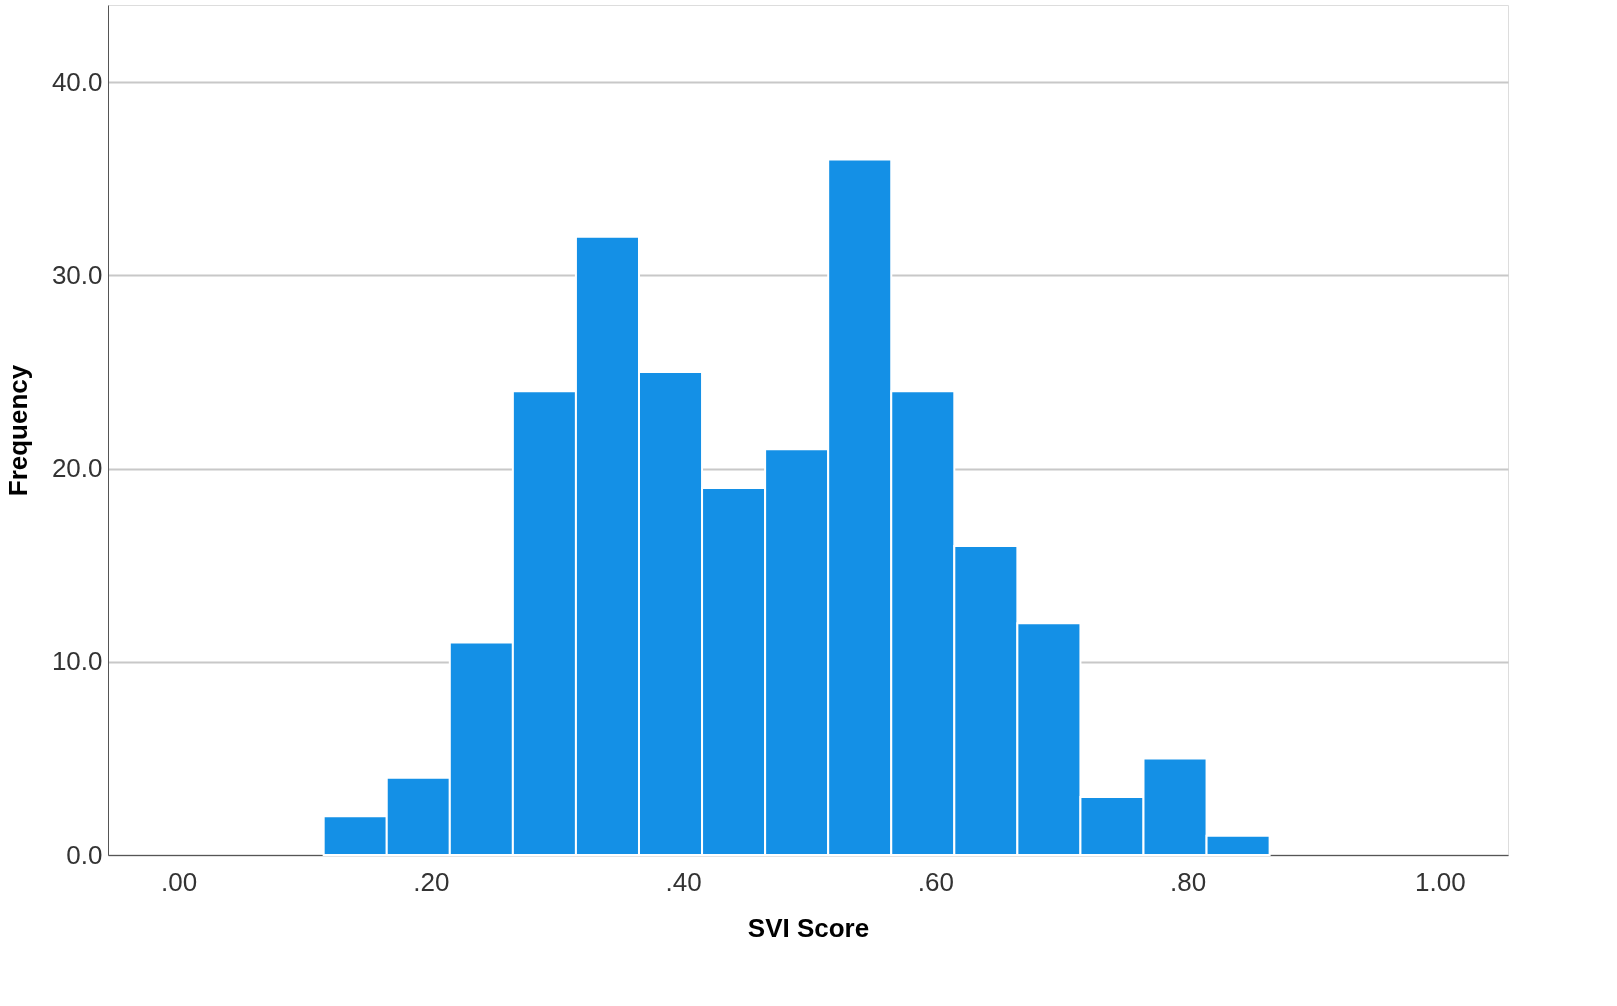  Describe the element at coordinates (77, 274) in the screenshot. I see `y-tick-label: 30.0` at that location.